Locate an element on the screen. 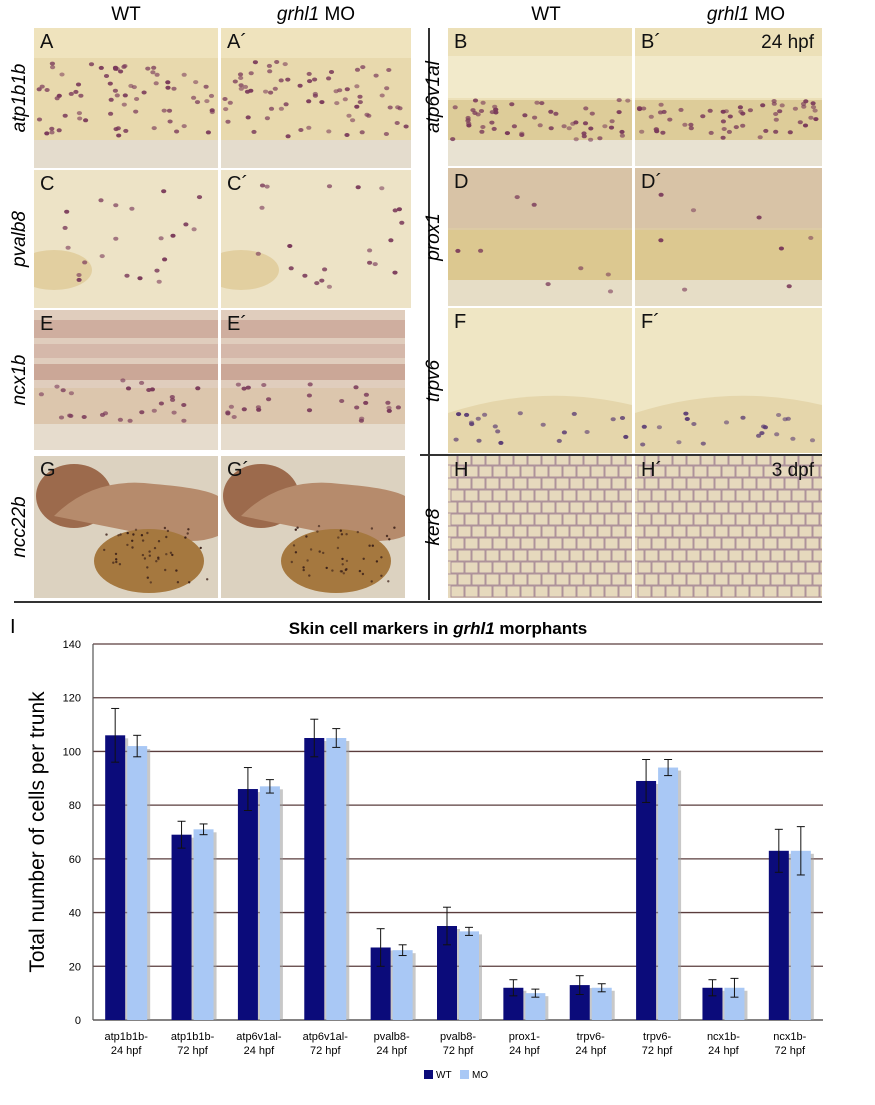 The width and height of the screenshot is (875, 1105). gene-label: prox1 is located at coordinates (433, 237).